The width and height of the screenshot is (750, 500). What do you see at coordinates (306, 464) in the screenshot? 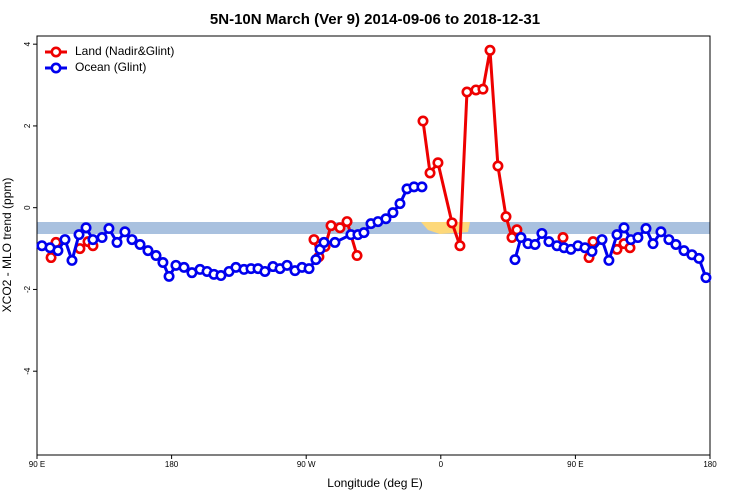
I see `x-tick-label: 90 W` at bounding box center [306, 464].